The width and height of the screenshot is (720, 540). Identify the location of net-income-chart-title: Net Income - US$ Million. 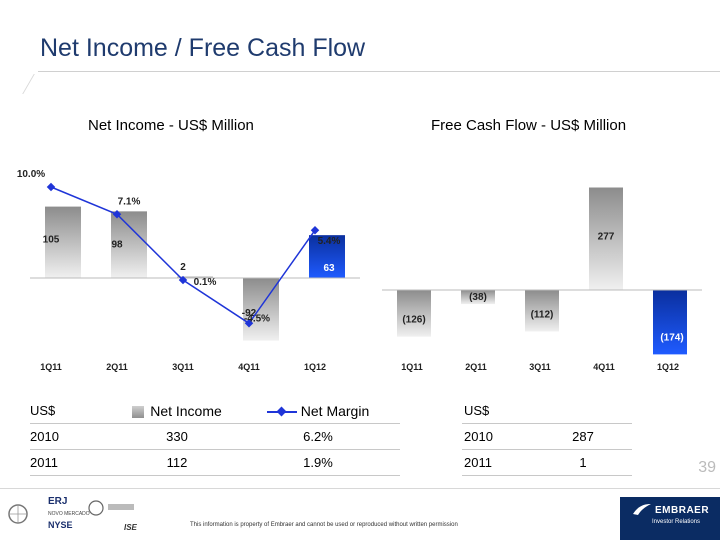
(171, 125).